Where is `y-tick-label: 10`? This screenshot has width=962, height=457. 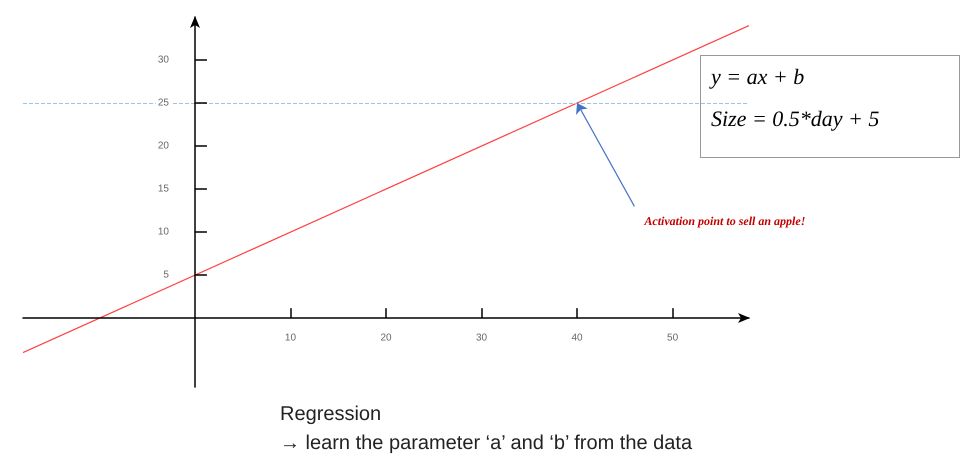 y-tick-label: 10 is located at coordinates (164, 232).